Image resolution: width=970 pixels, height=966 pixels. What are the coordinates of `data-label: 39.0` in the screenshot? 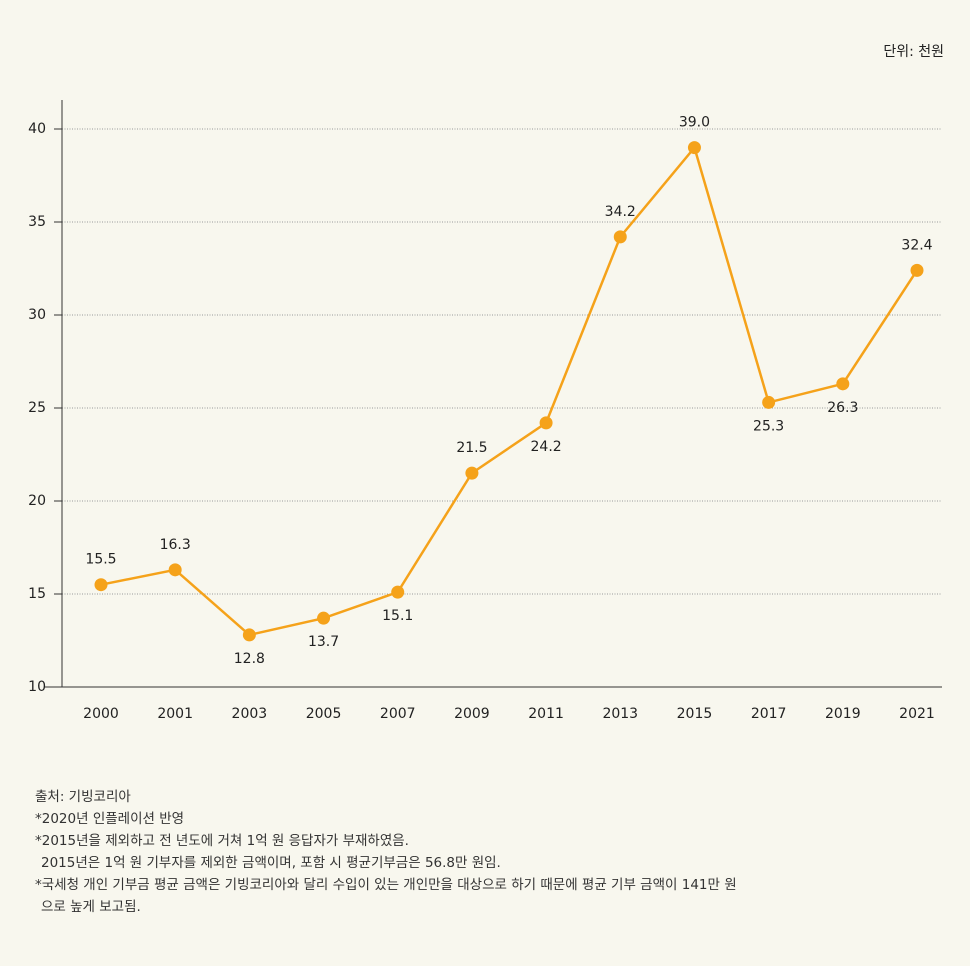 It's located at (694, 123).